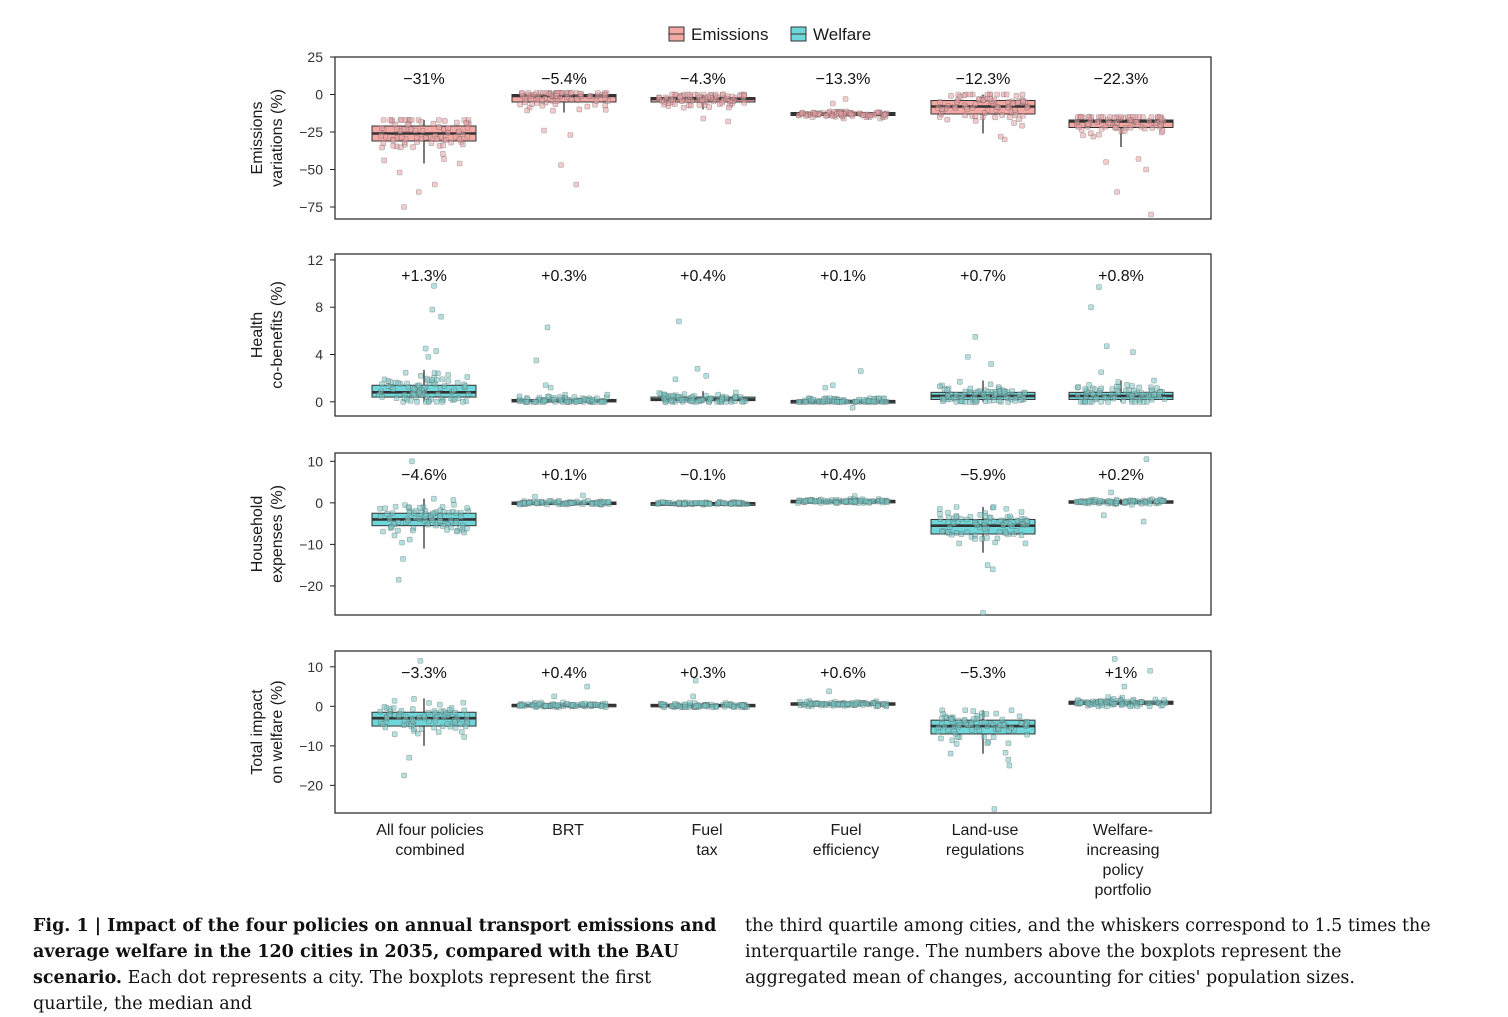 The height and width of the screenshot is (1017, 1508). I want to click on y-tick-label: 0, so click(319, 402).